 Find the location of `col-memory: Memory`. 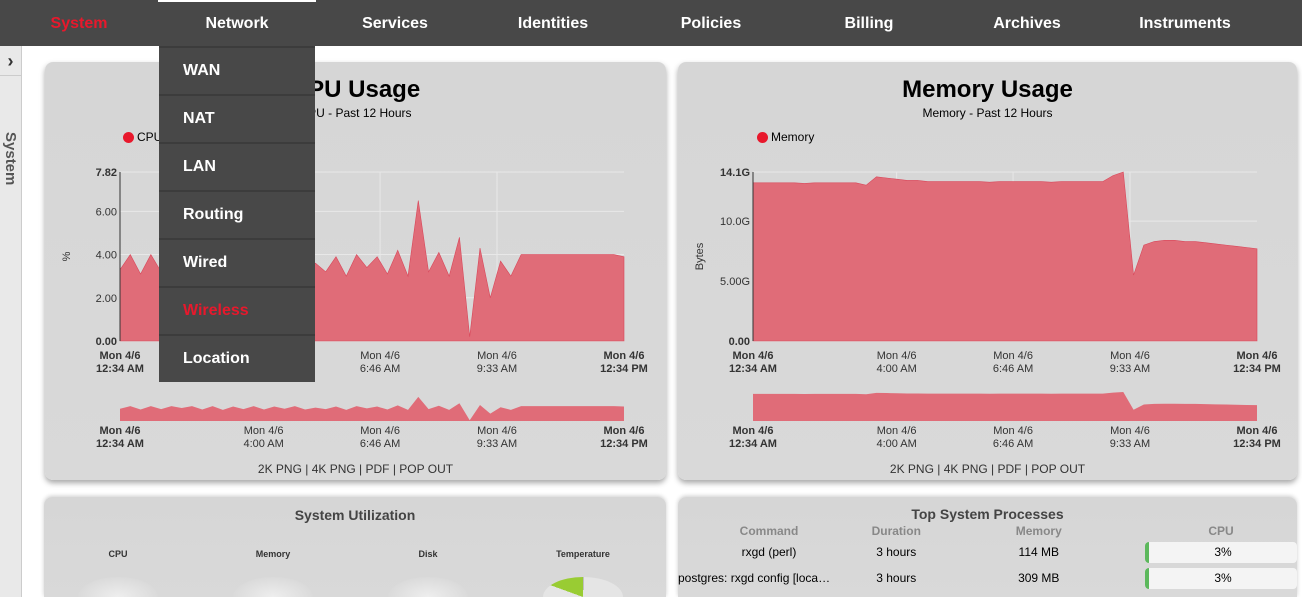

col-memory: Memory is located at coordinates (1038, 531).